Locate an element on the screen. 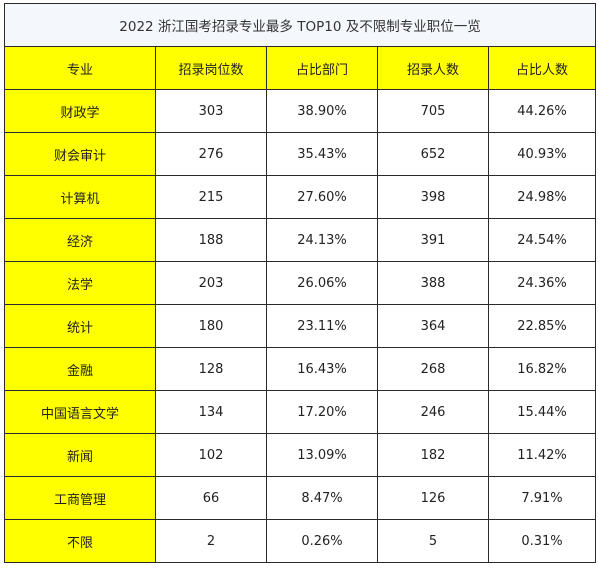 This screenshot has width=598, height=570. table-row: 财会审计 276 35.43% 652 40.93% is located at coordinates (300, 154).